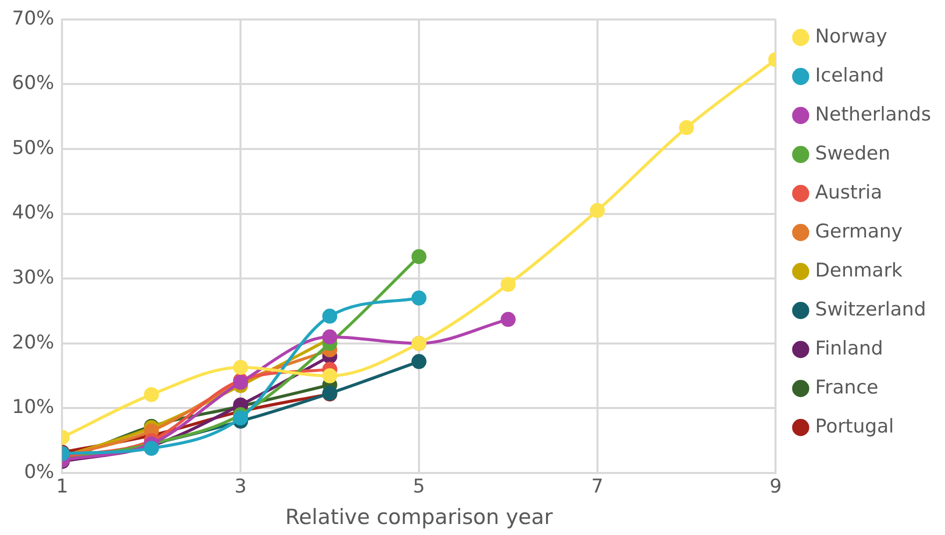 This screenshot has height=535, width=945. What do you see at coordinates (851, 36) in the screenshot?
I see `legend-label: Norway` at bounding box center [851, 36].